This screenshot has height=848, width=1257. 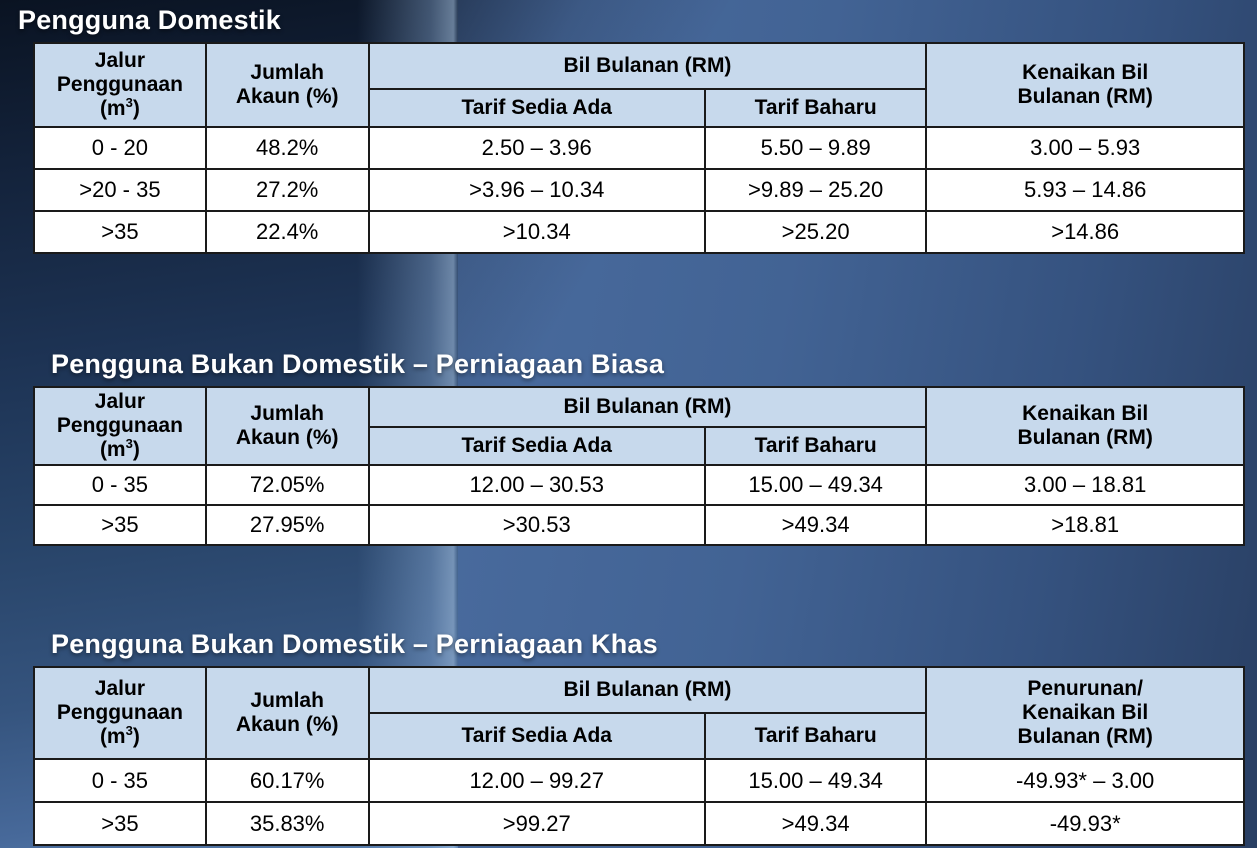 I want to click on bill-change-cell: >18.81, so click(x=1085, y=524).